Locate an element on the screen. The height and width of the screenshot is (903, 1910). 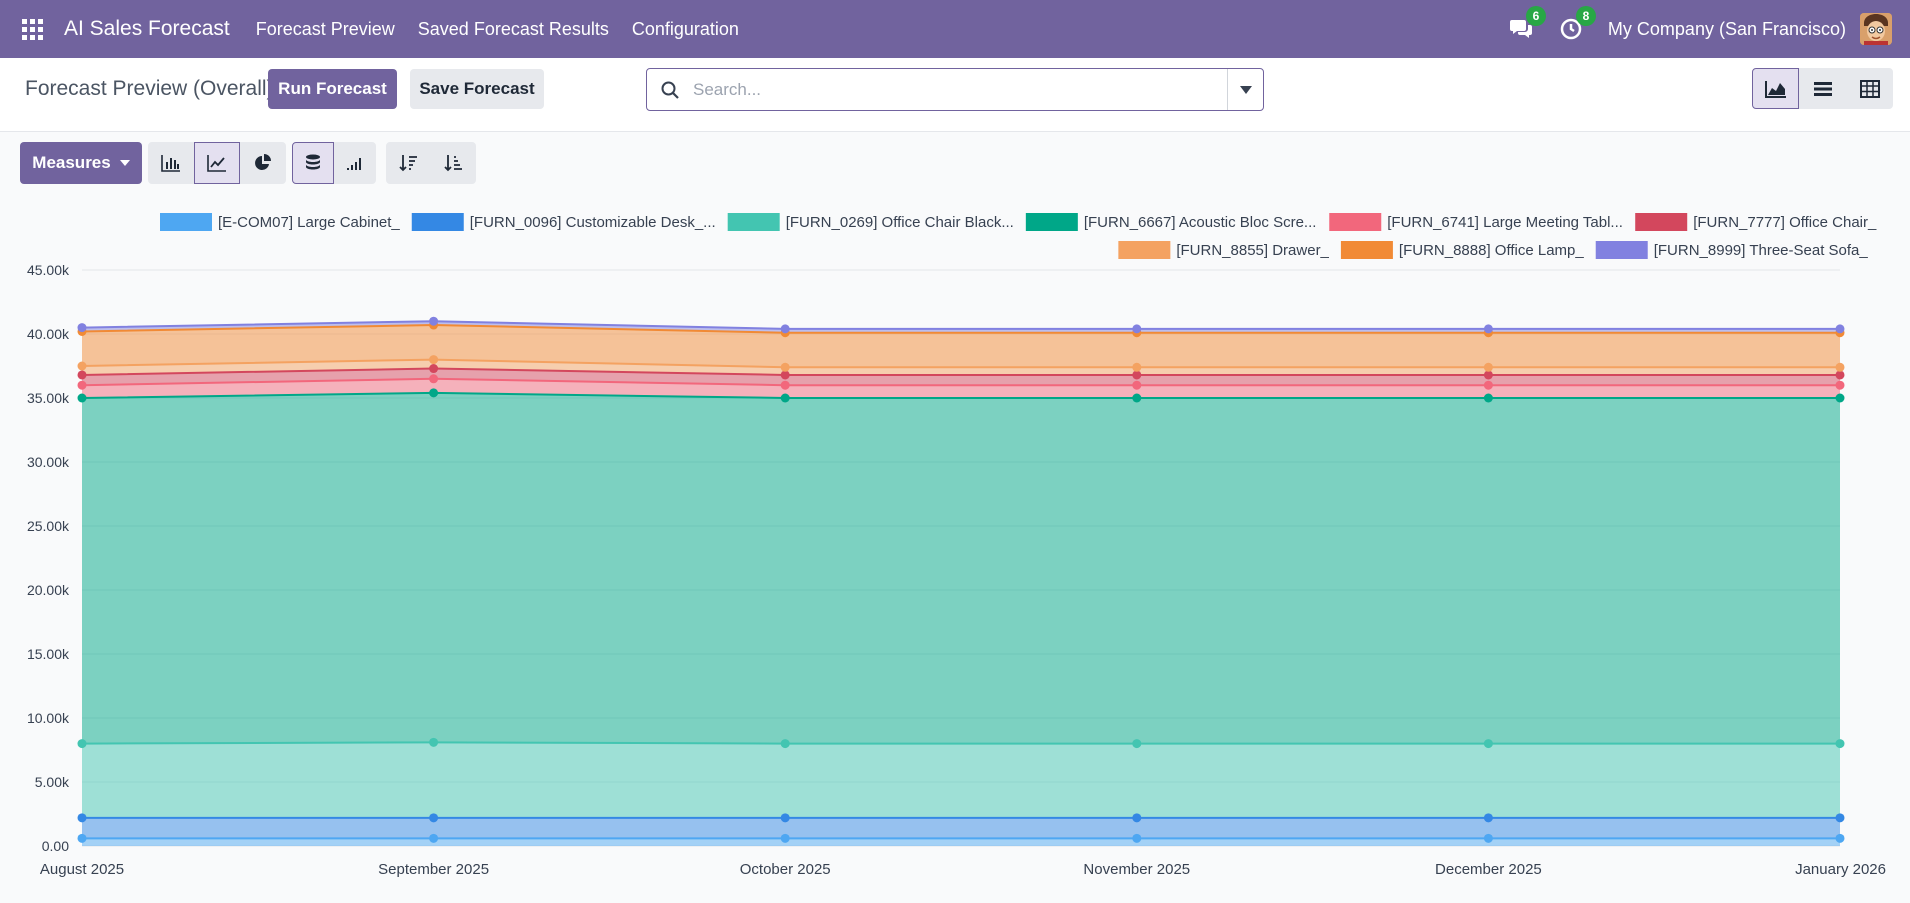
cumulative-button is located at coordinates (355, 163).